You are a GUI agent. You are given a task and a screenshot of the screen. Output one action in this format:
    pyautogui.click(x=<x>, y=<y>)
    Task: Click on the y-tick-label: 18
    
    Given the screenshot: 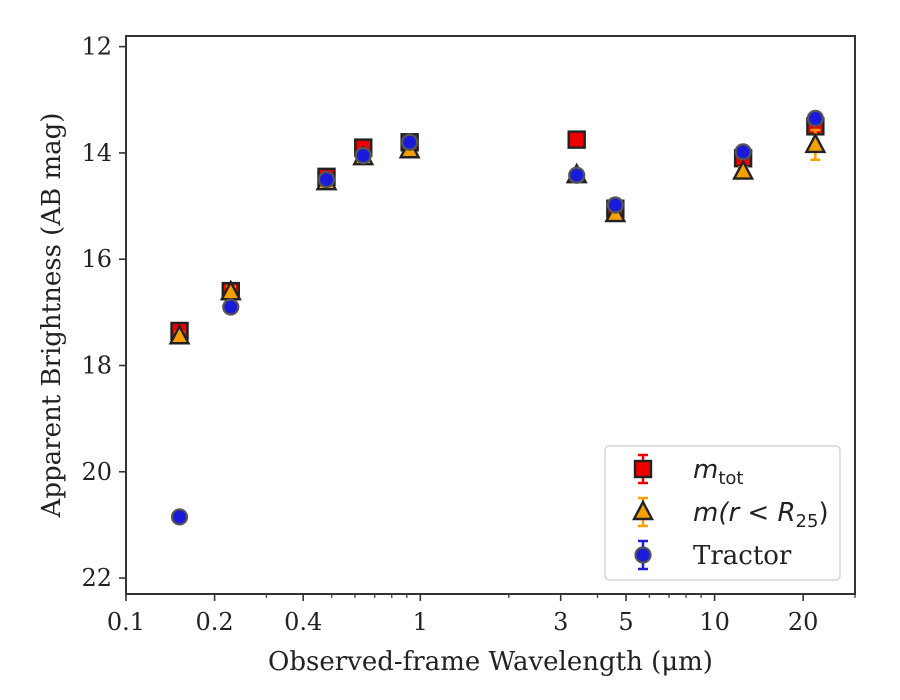 What is the action you would take?
    pyautogui.click(x=96, y=365)
    